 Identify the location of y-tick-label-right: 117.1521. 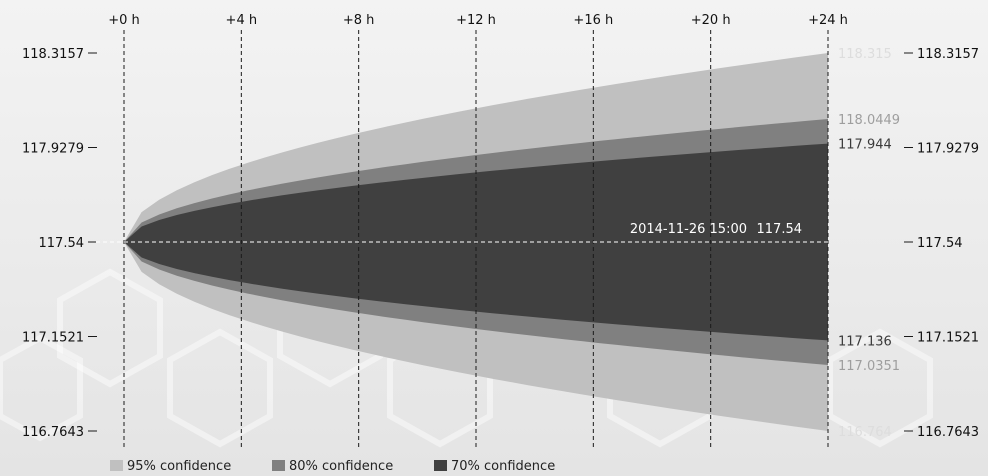
(948, 338).